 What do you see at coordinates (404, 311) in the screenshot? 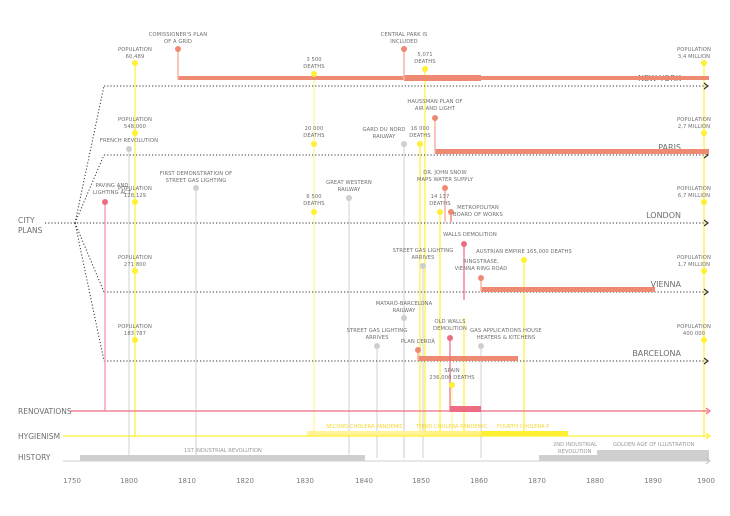
I see `mataro-railway-label: RAILWAY` at bounding box center [404, 311].